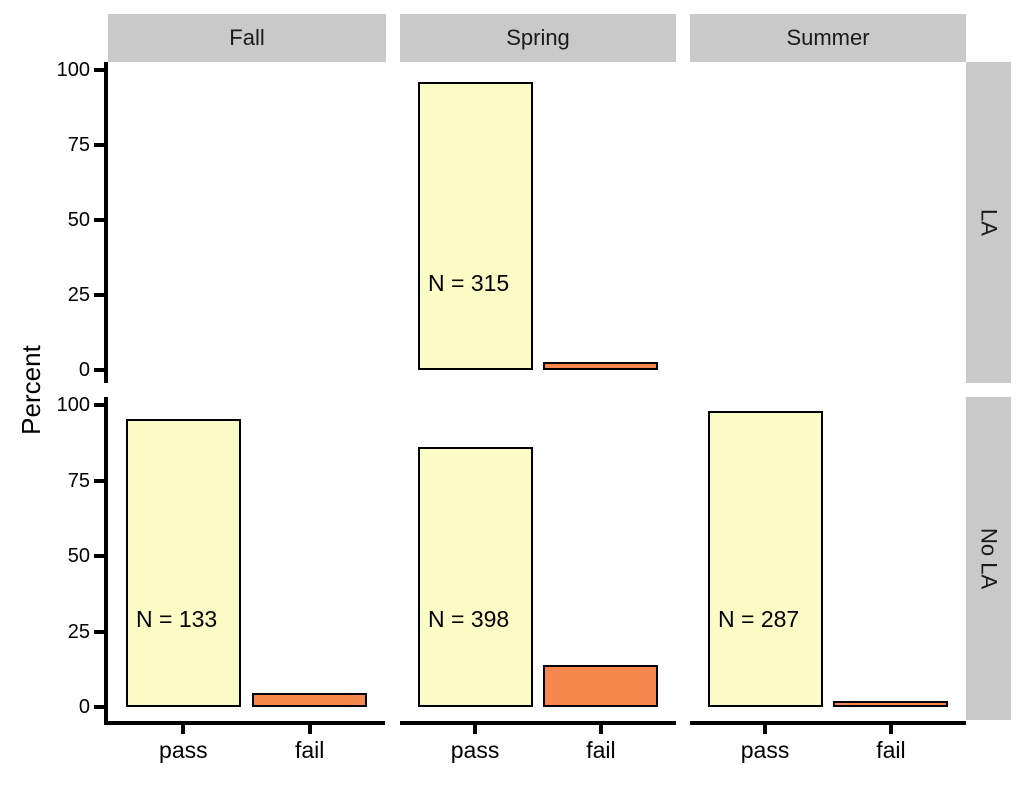 The image size is (1029, 809). What do you see at coordinates (988, 558) in the screenshot?
I see `facet-row-header-no-la: No LA` at bounding box center [988, 558].